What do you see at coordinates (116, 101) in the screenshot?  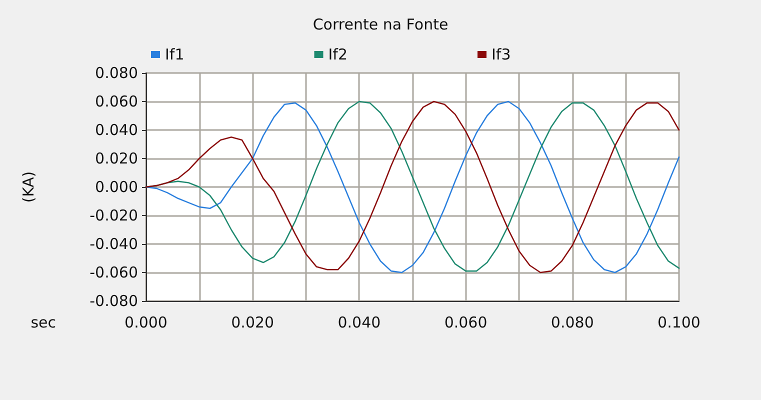 I see `y-tick-label: 0.060` at bounding box center [116, 101].